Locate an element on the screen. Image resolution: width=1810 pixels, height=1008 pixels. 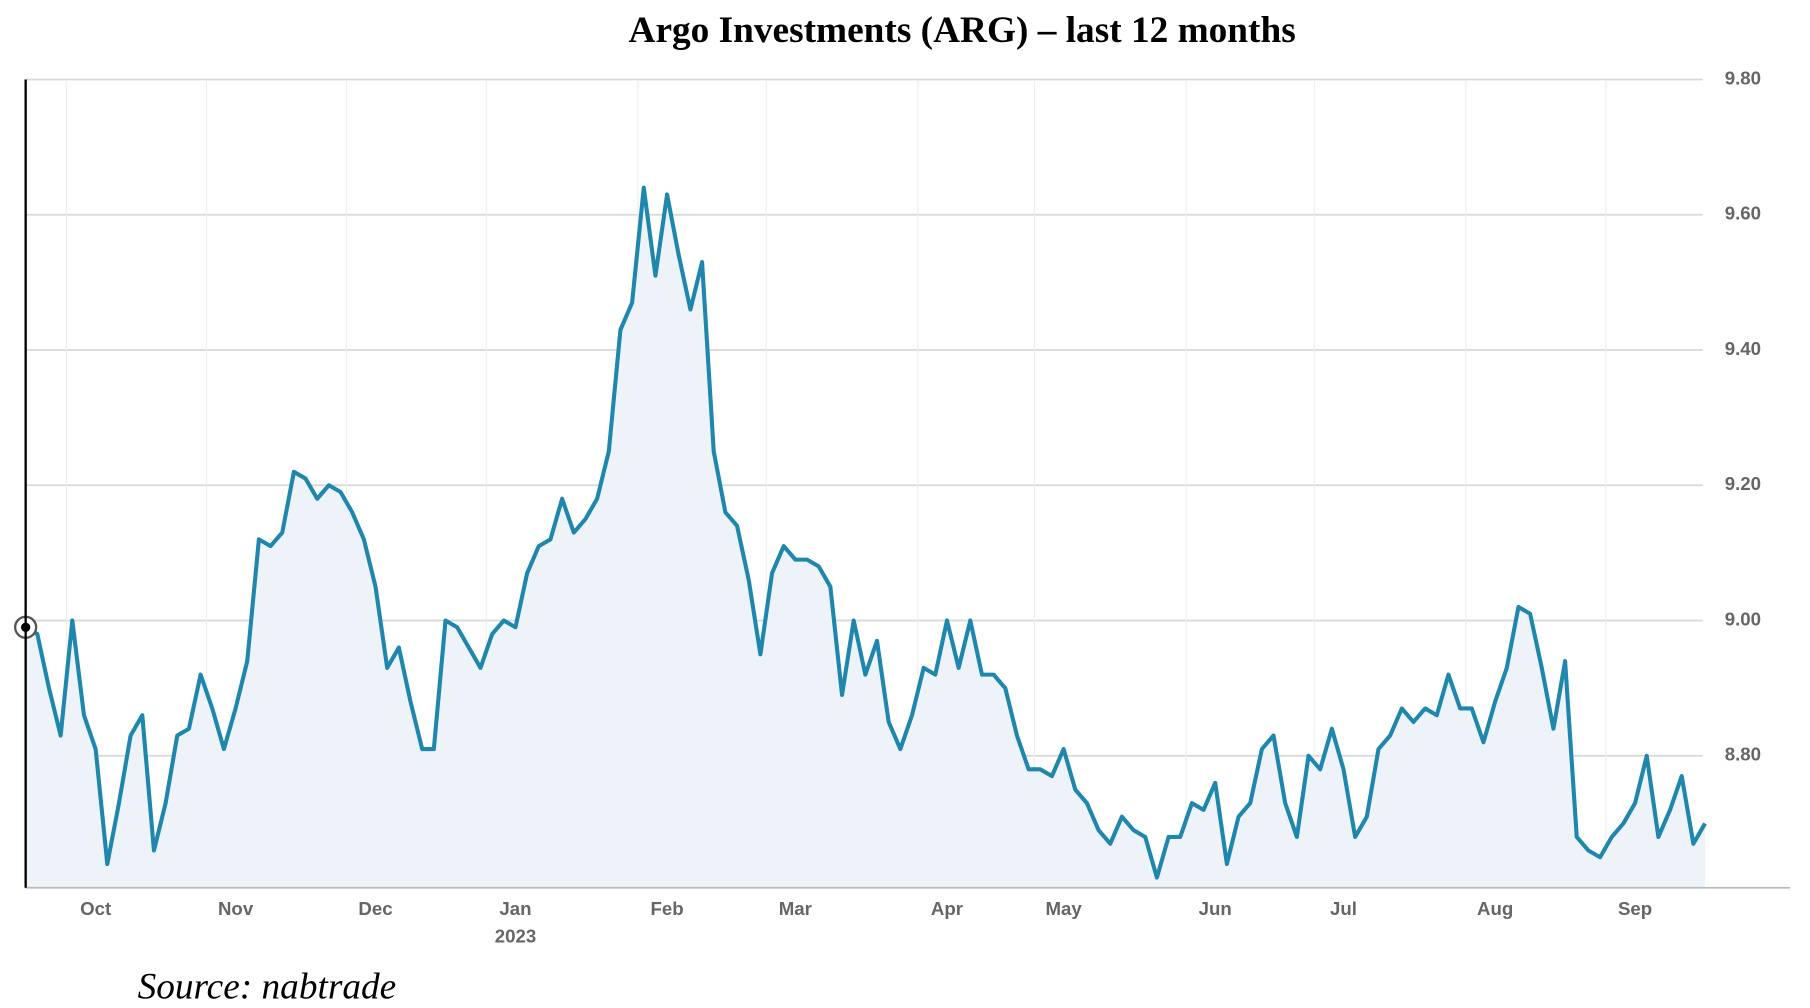
y-tick-label: 9.20 is located at coordinates (1743, 483).